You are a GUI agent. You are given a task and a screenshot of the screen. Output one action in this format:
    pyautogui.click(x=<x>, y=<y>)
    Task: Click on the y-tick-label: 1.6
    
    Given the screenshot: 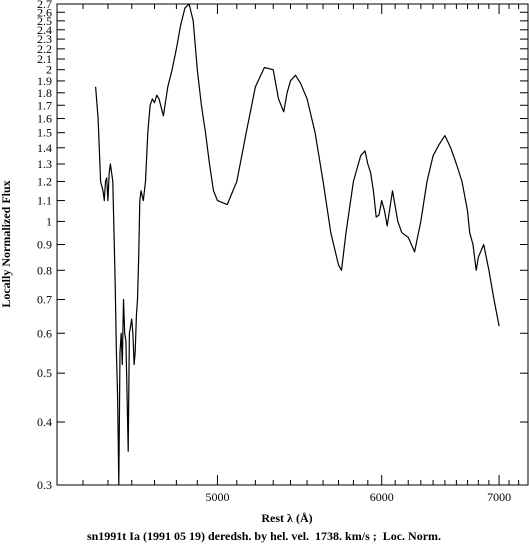 What is the action you would take?
    pyautogui.click(x=44, y=119)
    